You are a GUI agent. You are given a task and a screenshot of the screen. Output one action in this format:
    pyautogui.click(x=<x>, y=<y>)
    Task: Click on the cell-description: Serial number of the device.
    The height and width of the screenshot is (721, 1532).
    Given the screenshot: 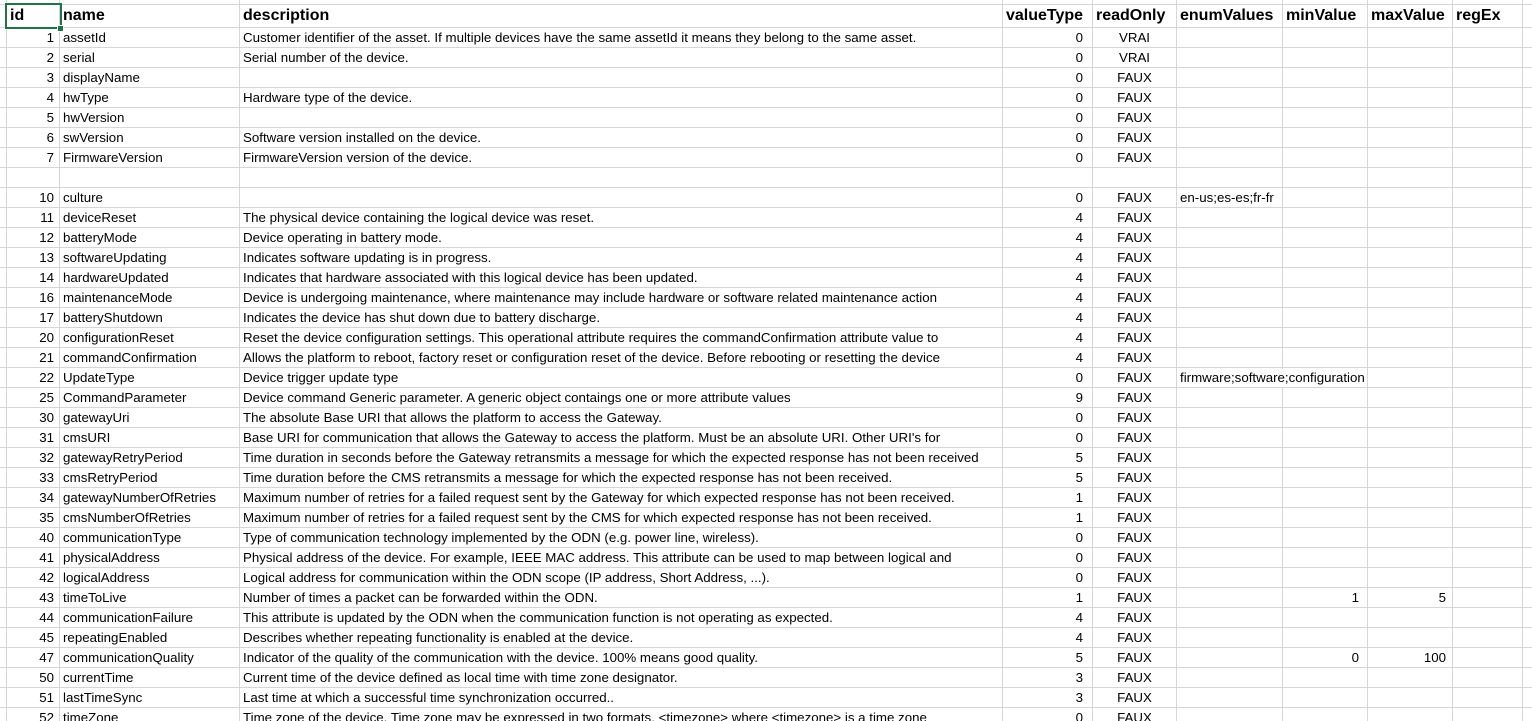 What is the action you would take?
    pyautogui.click(x=621, y=58)
    